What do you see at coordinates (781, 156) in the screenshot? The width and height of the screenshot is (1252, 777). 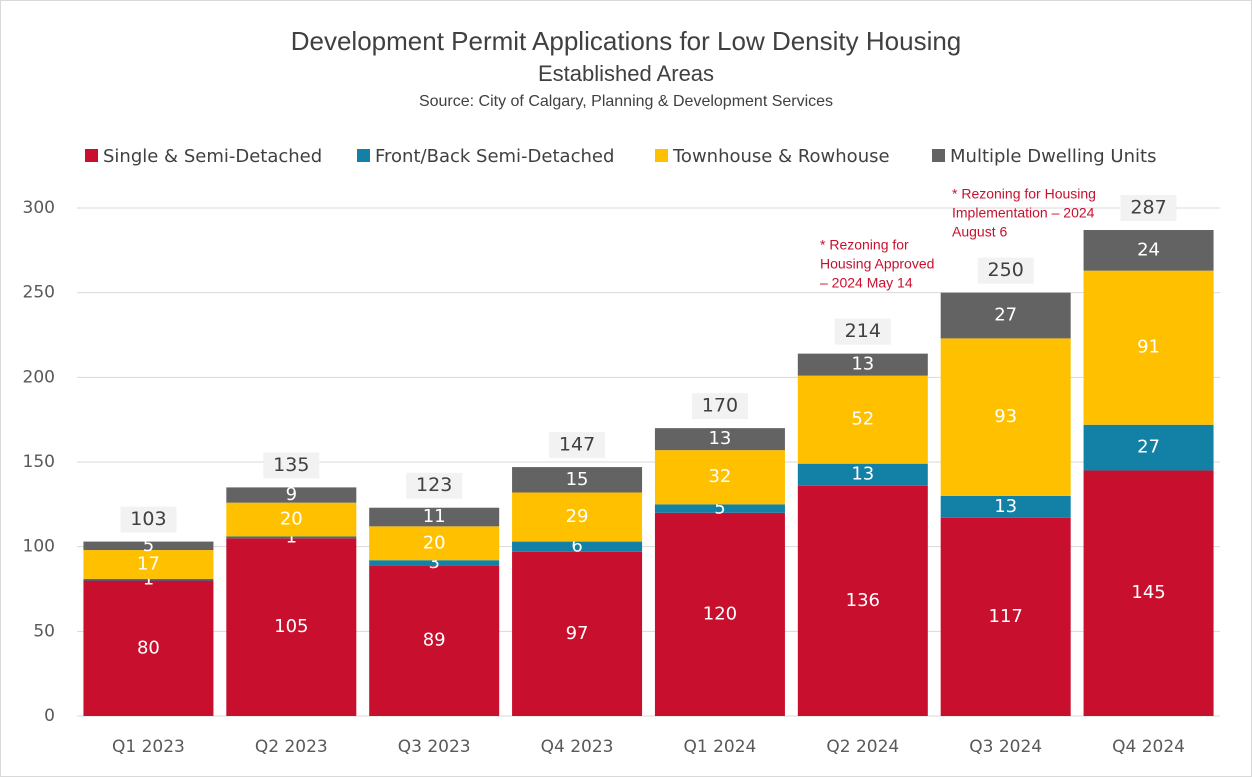 I see `legend-label: Townhouse & Rowhouse` at bounding box center [781, 156].